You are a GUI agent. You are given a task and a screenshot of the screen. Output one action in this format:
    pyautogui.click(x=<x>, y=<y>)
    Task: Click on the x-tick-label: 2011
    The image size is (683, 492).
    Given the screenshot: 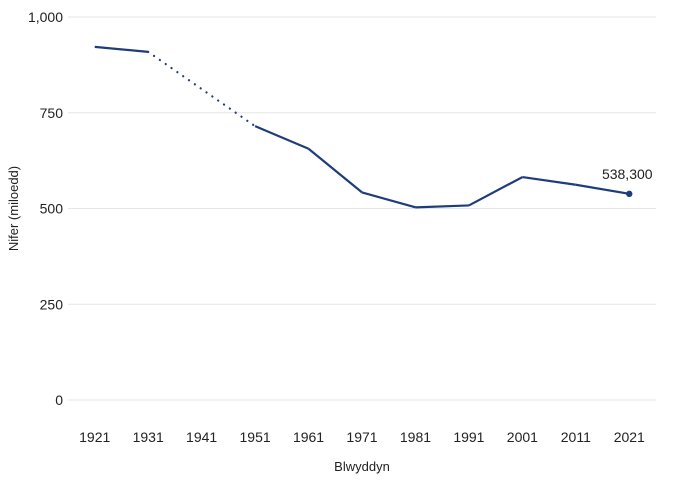 What is the action you would take?
    pyautogui.click(x=576, y=437)
    